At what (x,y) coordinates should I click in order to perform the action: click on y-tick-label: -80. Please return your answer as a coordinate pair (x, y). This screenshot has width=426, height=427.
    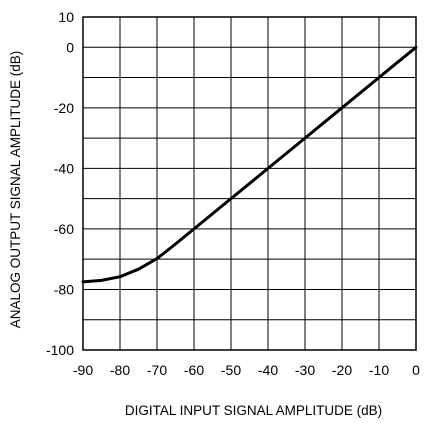
    Looking at the image, I should click on (64, 289).